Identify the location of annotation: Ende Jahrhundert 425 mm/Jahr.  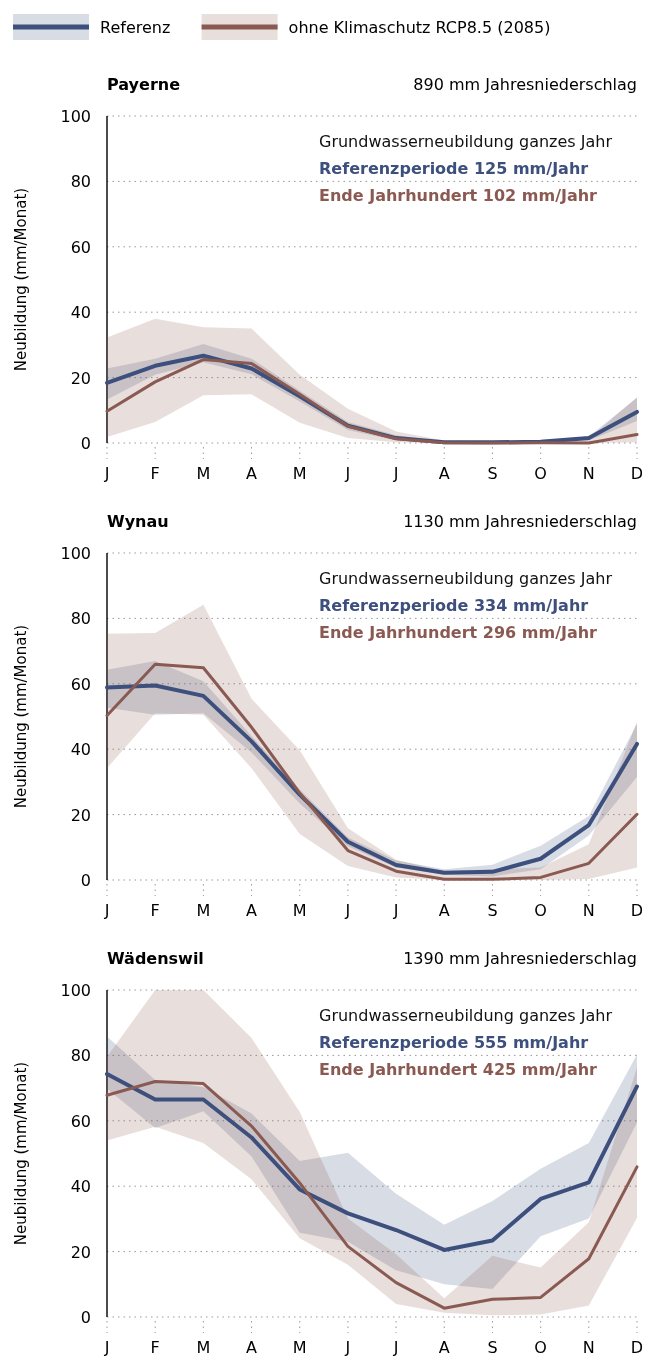
(458, 1069).